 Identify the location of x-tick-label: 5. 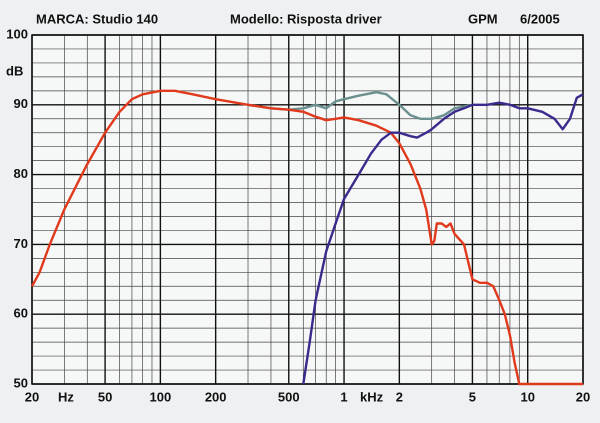
(472, 396).